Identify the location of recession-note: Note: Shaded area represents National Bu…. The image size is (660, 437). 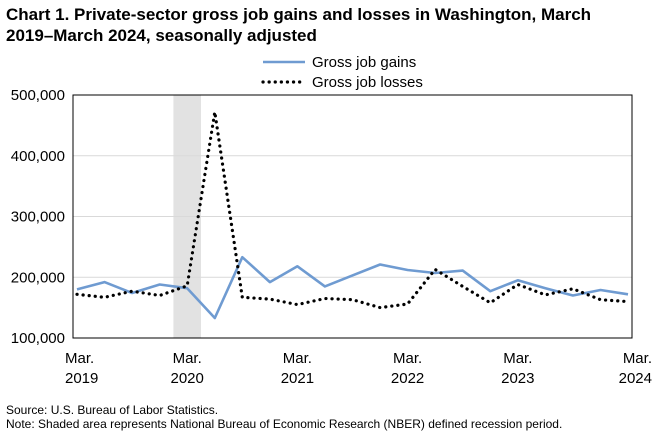
(284, 424).